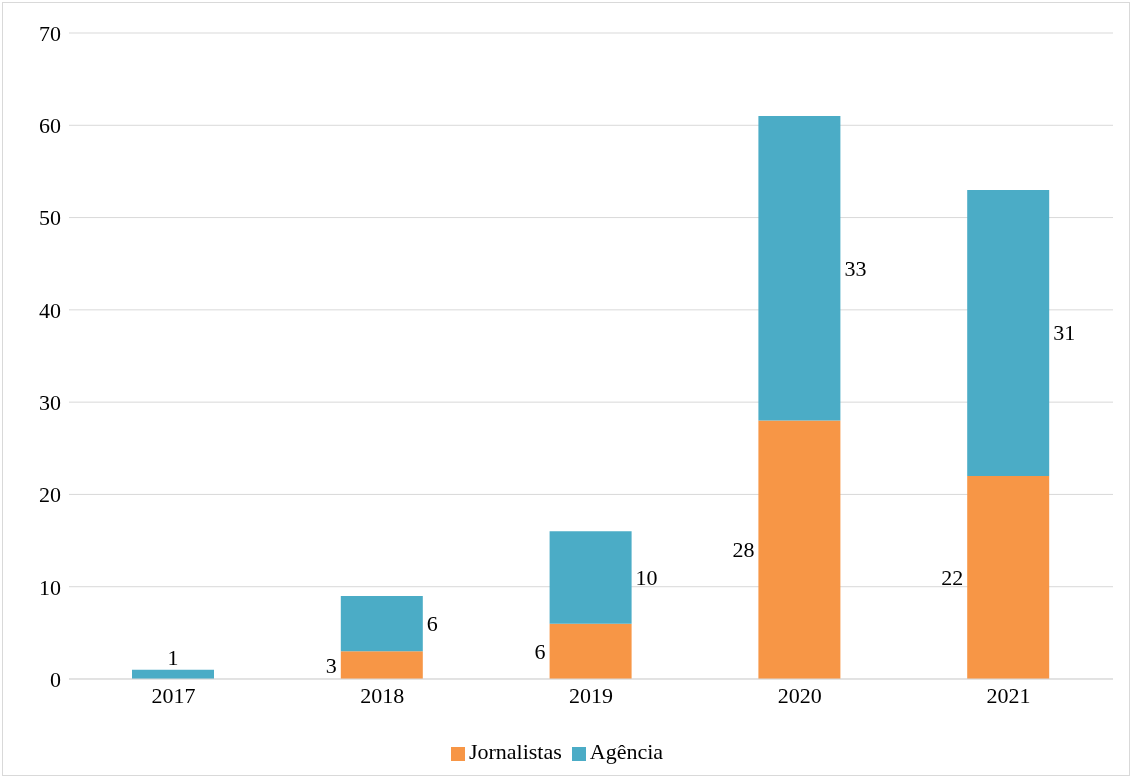  Describe the element at coordinates (50, 402) in the screenshot. I see `y-tick-label: 30` at that location.